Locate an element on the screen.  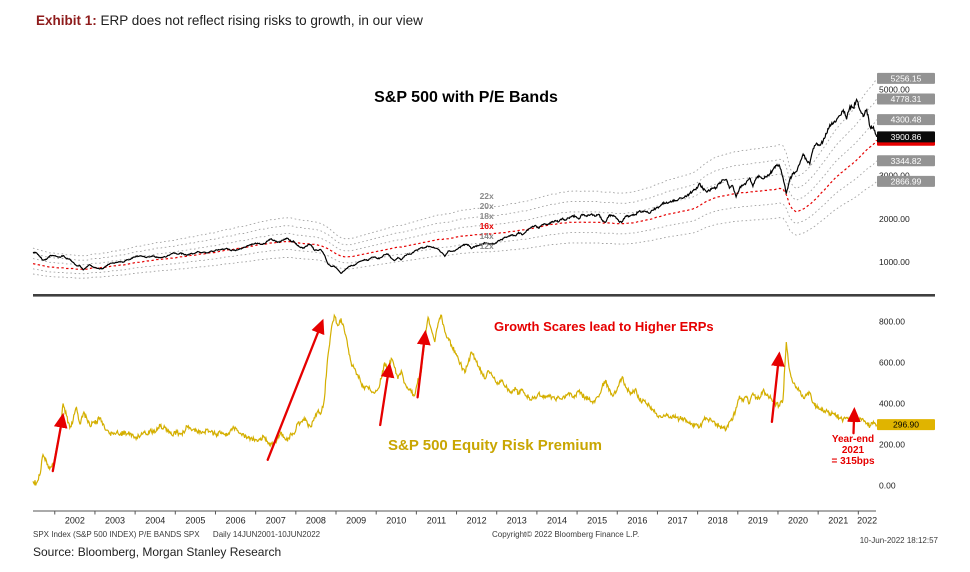
band-22x-last-badge-label: 5256.15 is located at coordinates (906, 78).